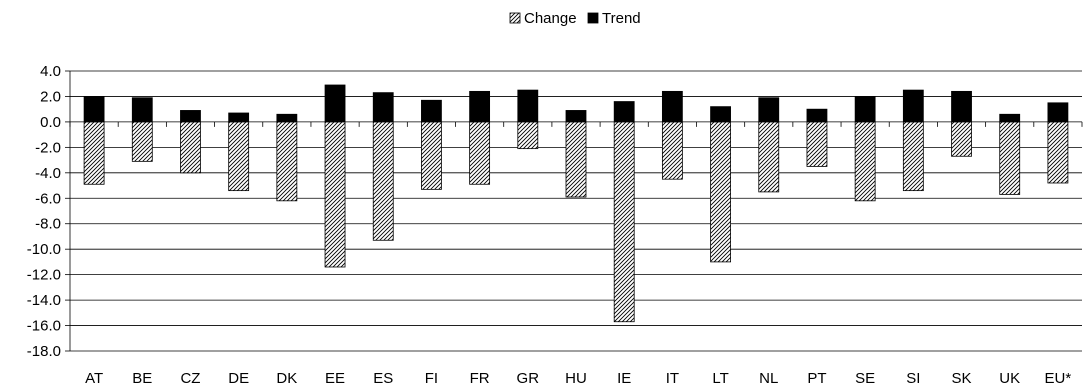 The height and width of the screenshot is (392, 1088). What do you see at coordinates (817, 115) in the screenshot?
I see `bar-trend-pt` at bounding box center [817, 115].